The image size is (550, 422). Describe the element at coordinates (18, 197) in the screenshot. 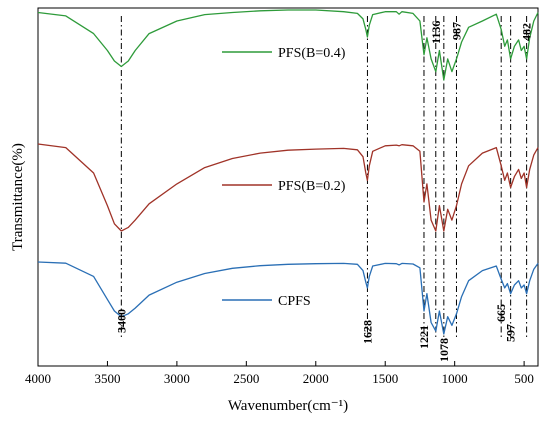

I see `y-axis-title: Transmittance(%)` at that location.